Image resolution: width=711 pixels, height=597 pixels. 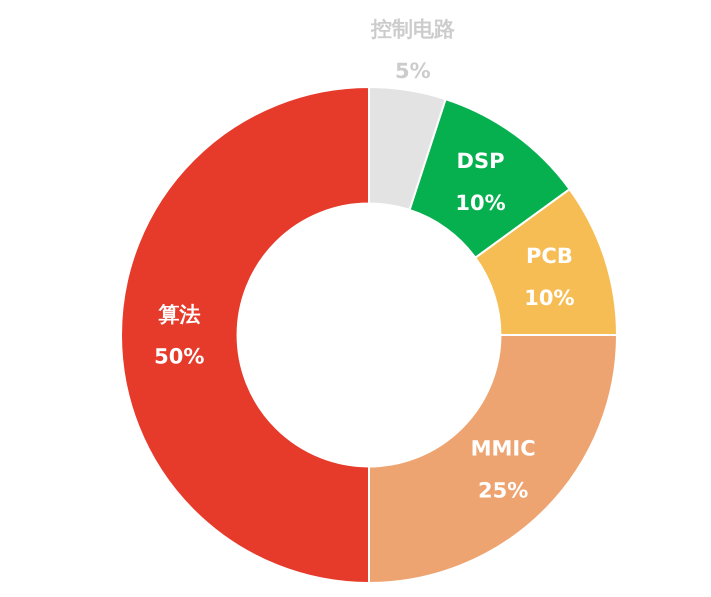 What do you see at coordinates (480, 161) in the screenshot?
I see `slice-label: DSP` at bounding box center [480, 161].